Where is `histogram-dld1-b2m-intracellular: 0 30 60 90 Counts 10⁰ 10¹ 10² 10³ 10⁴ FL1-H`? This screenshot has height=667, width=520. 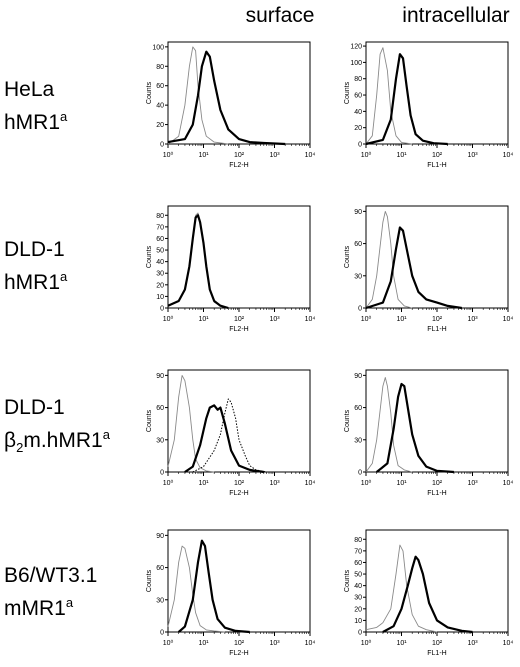 histogram-dld1-b2m-intracellular: 0 30 60 90 Counts 10⁰ 10¹ 10² 10³ 10⁴ FL1-H is located at coordinates (428, 433).